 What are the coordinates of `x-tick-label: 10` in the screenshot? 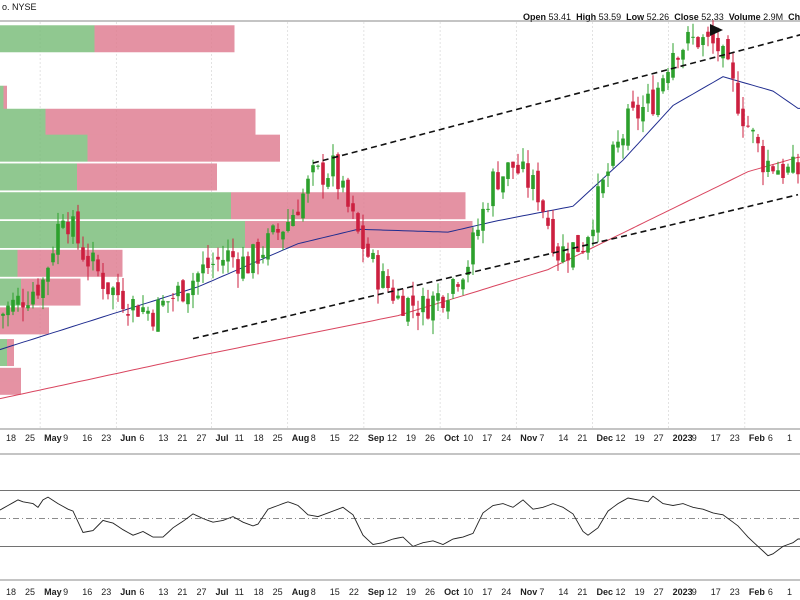 It's located at (468, 438).